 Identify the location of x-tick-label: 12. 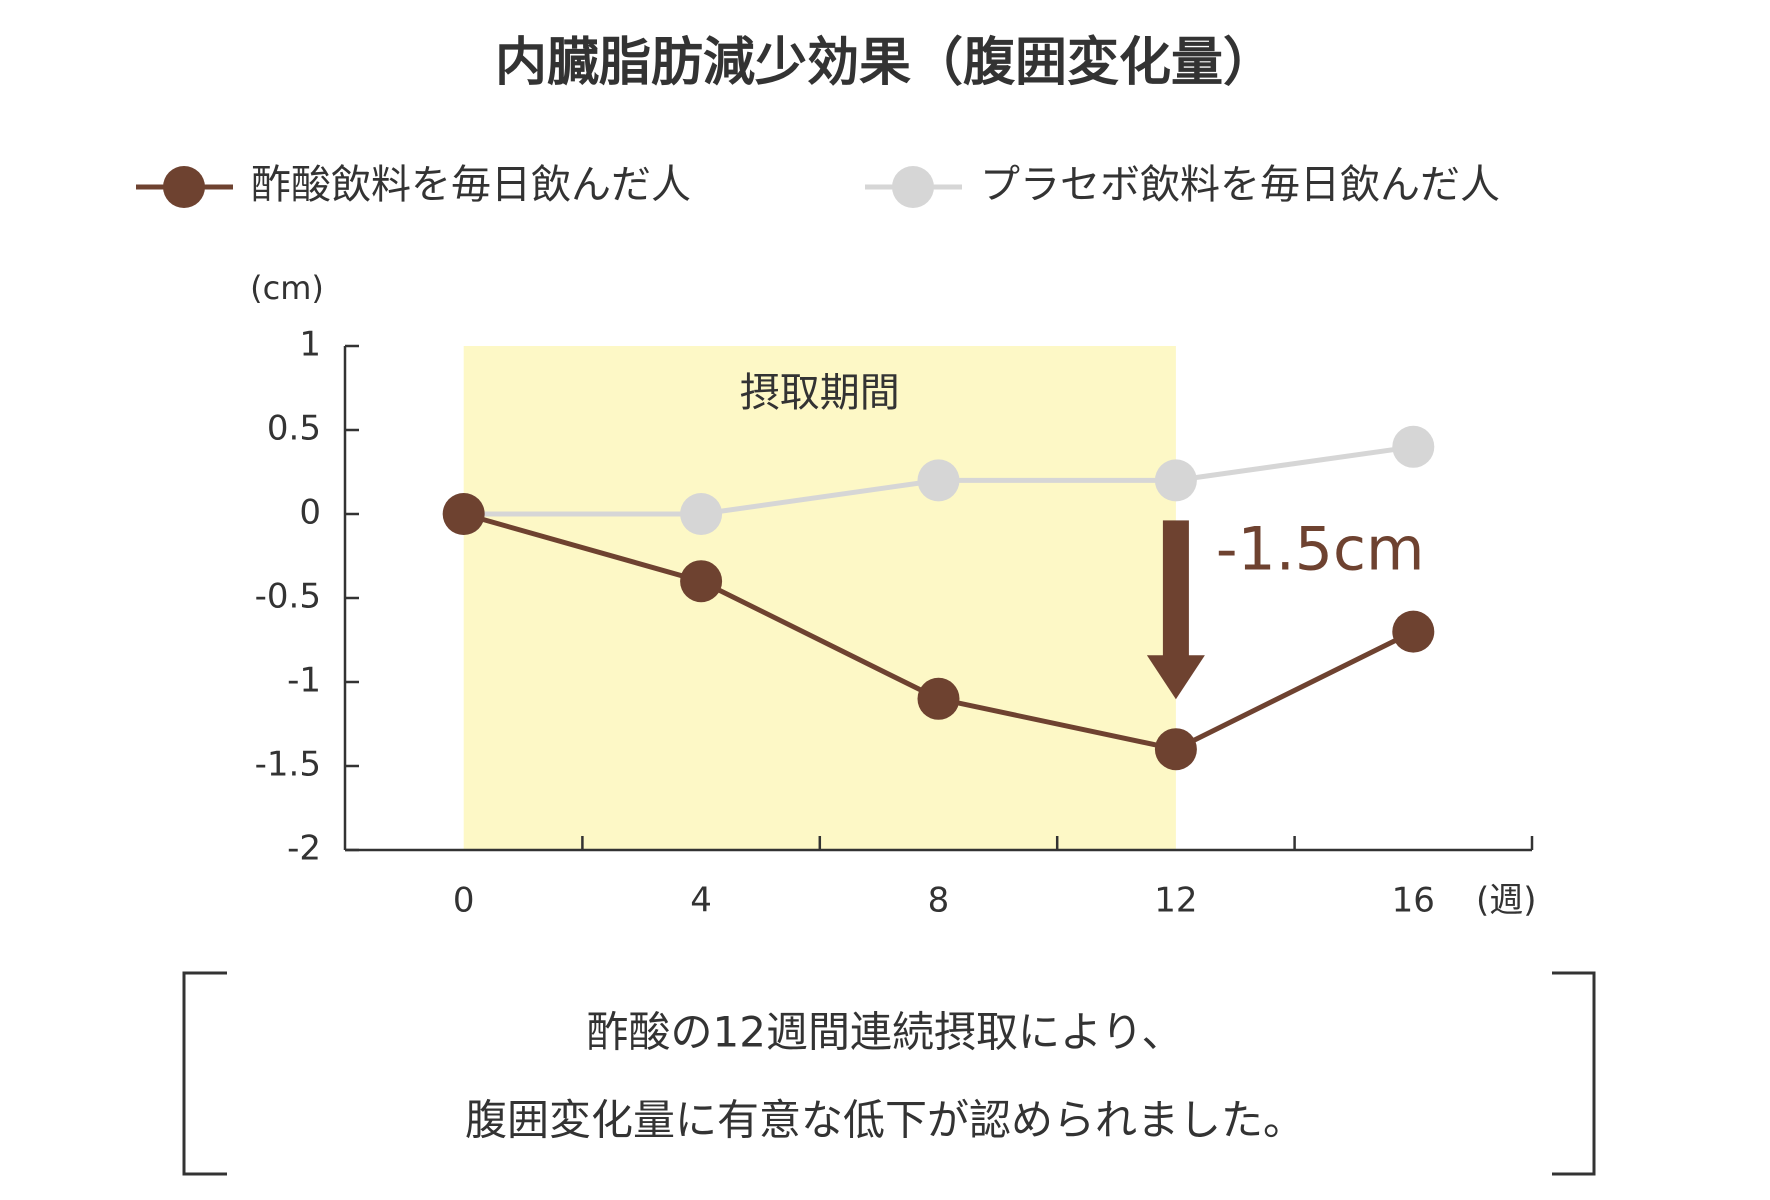
(1175, 901).